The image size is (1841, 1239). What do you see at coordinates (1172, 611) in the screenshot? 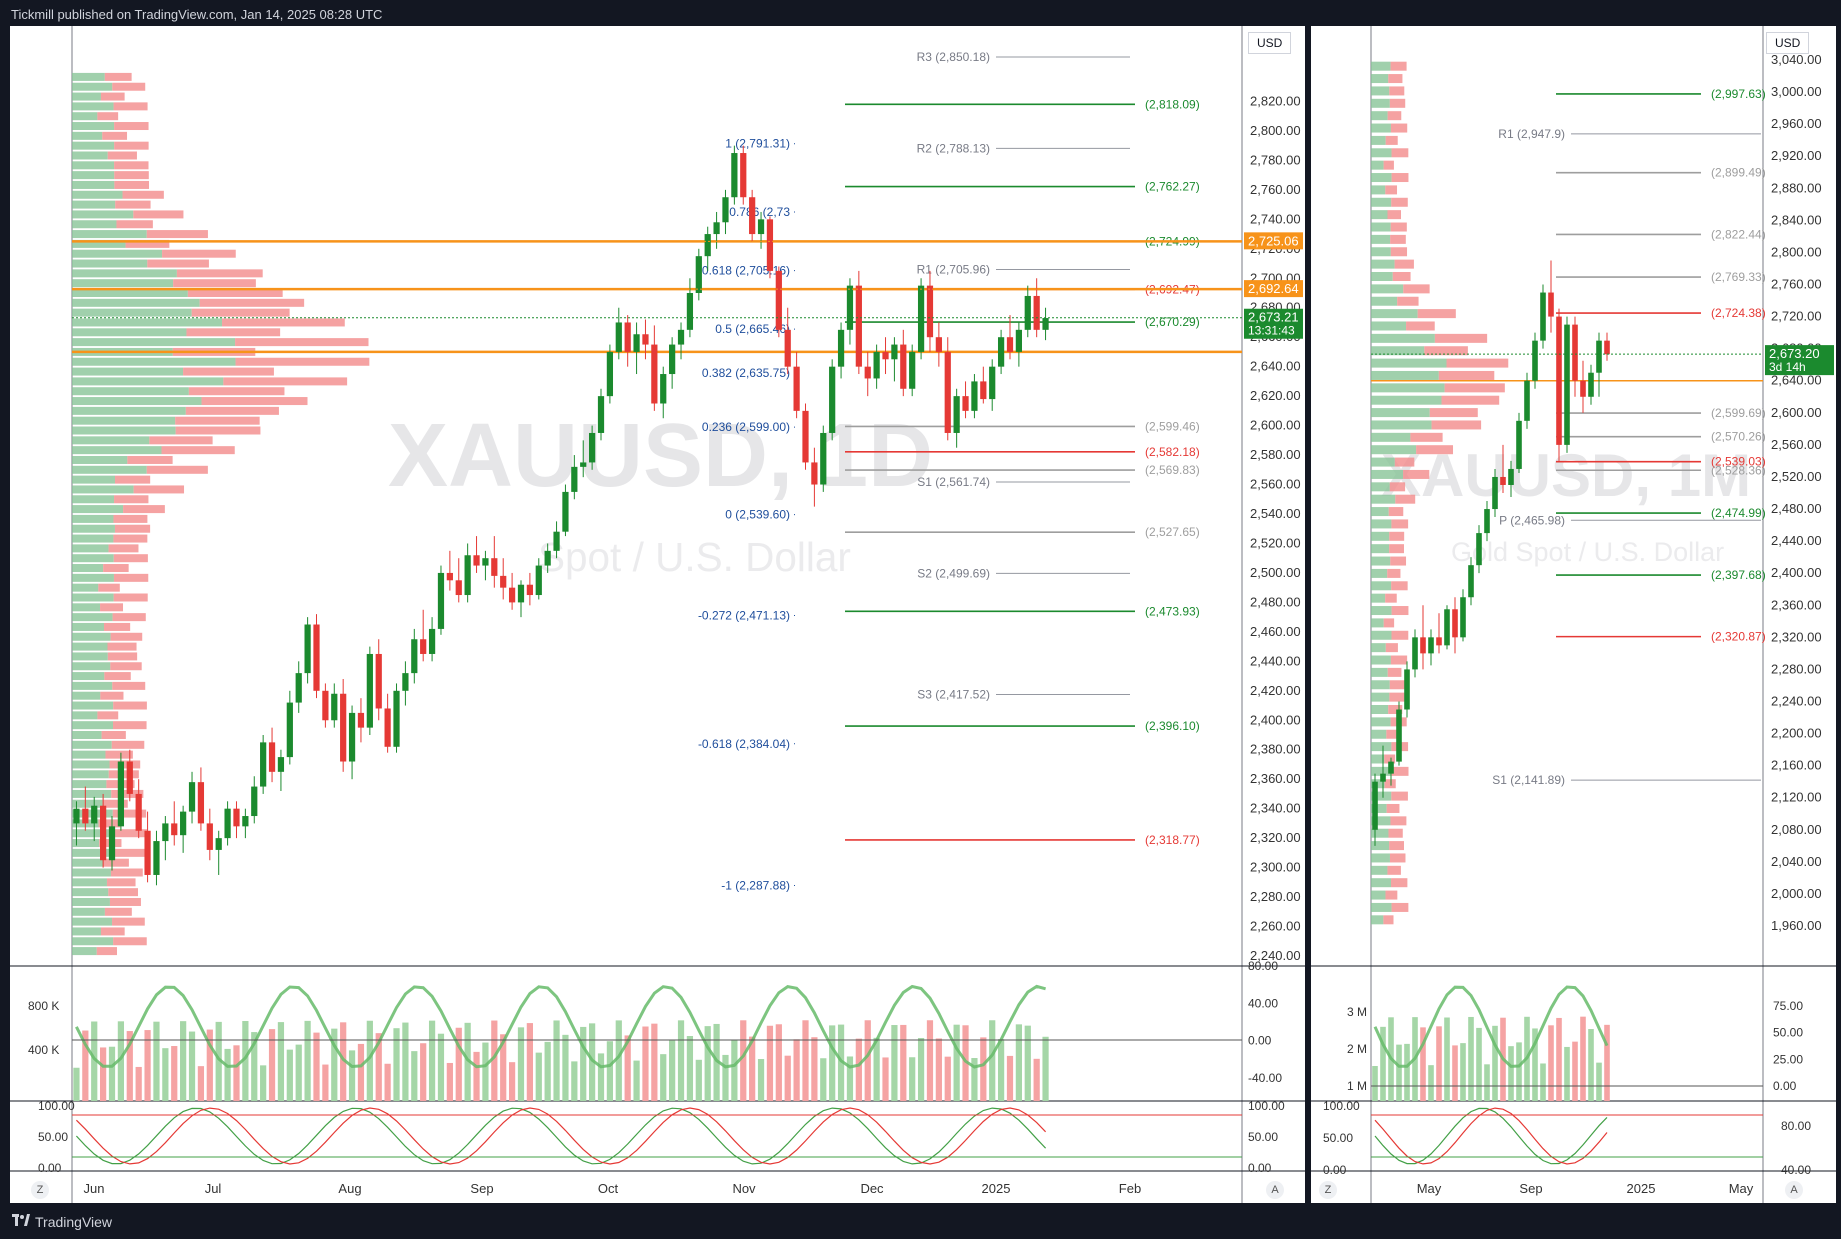
I see `price-level-label: (2,473.93)` at bounding box center [1172, 611].